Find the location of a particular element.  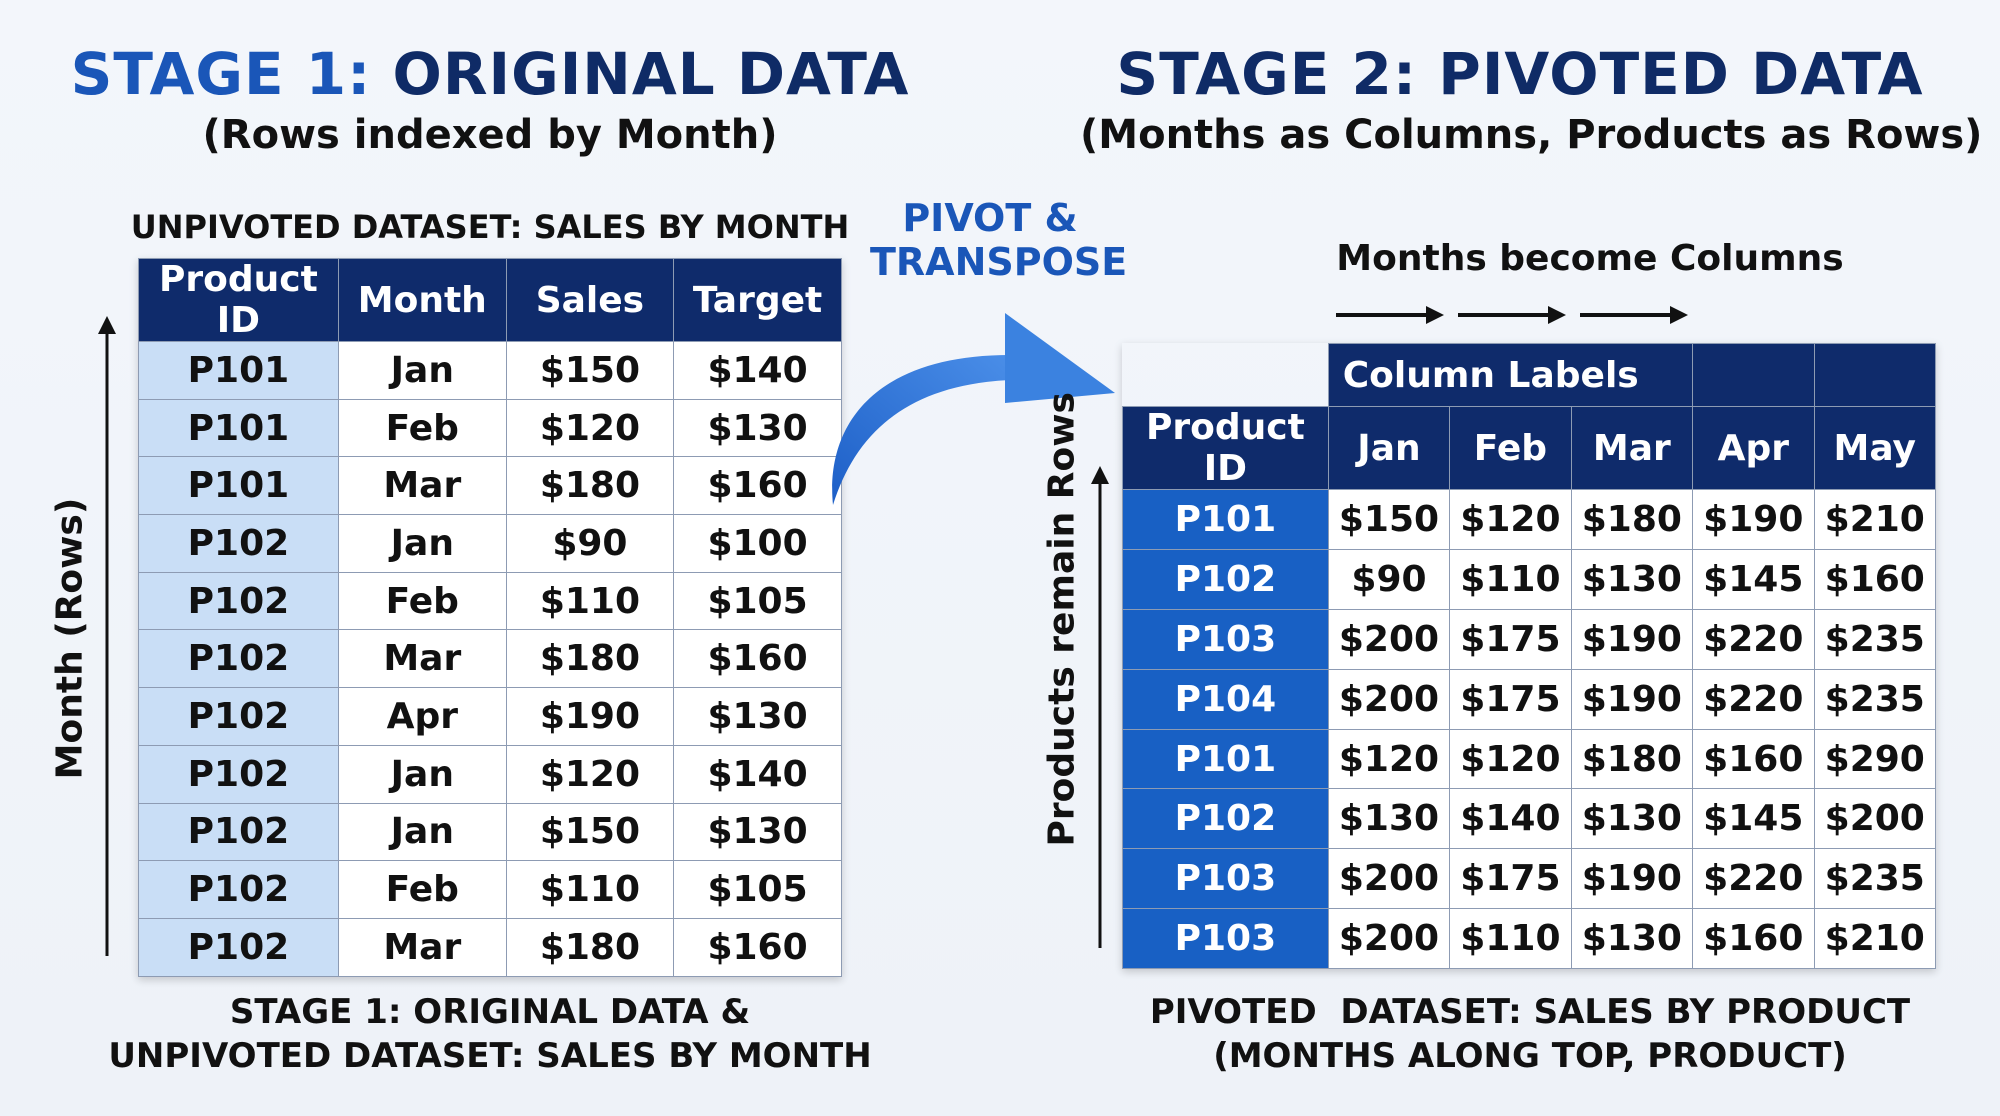

stage2-header-cell: Jan is located at coordinates (1389, 448).